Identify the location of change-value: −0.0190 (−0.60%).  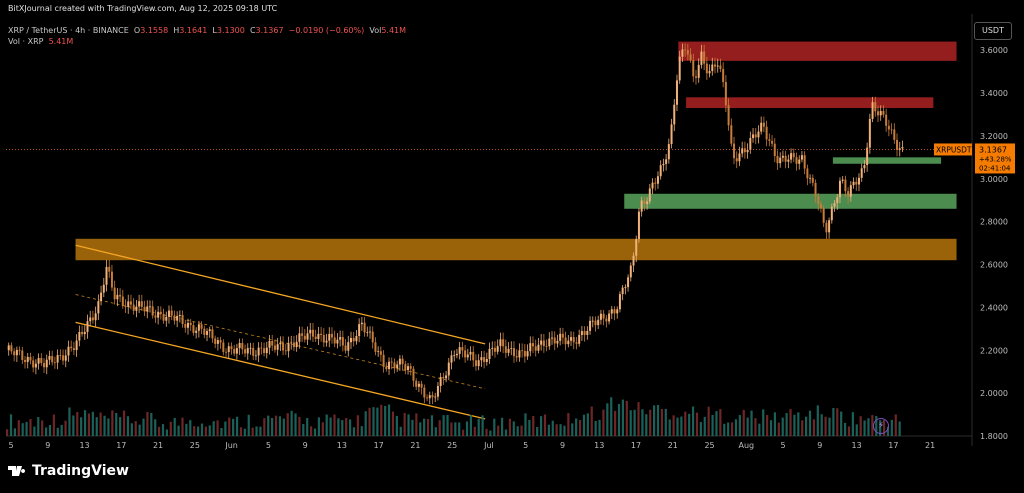
(326, 30).